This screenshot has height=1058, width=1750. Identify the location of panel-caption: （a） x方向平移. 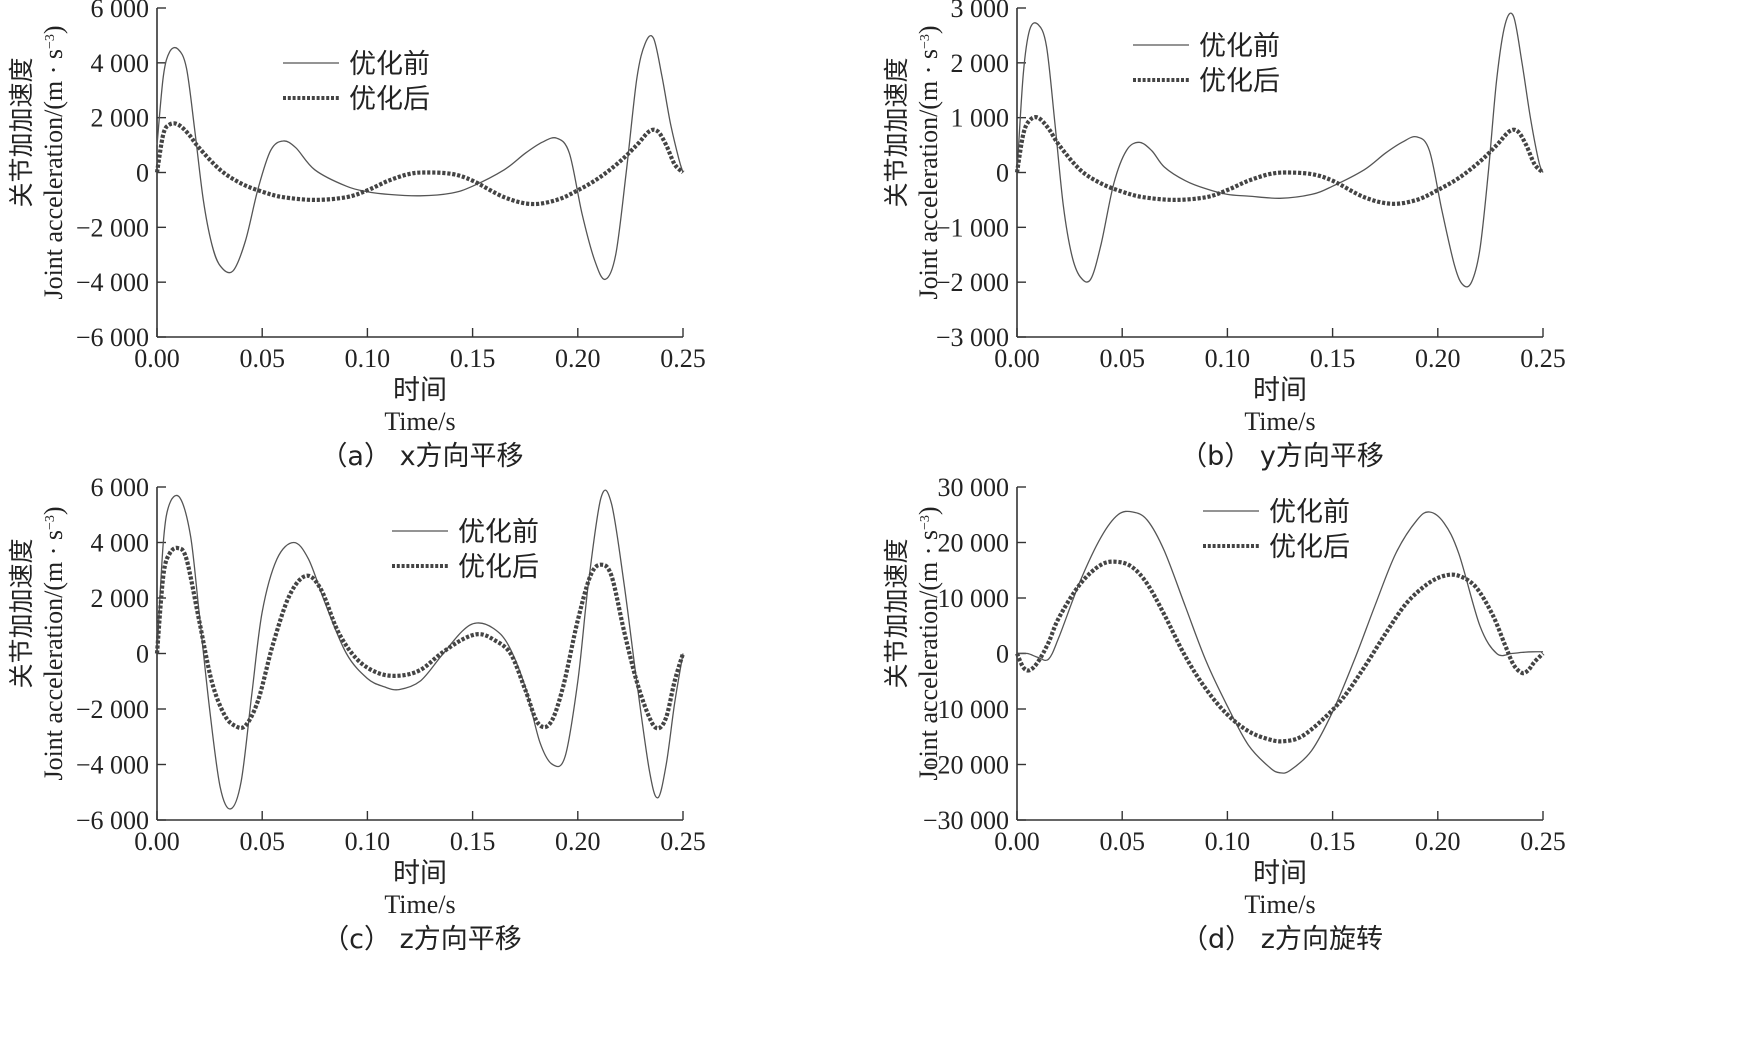
(421, 456).